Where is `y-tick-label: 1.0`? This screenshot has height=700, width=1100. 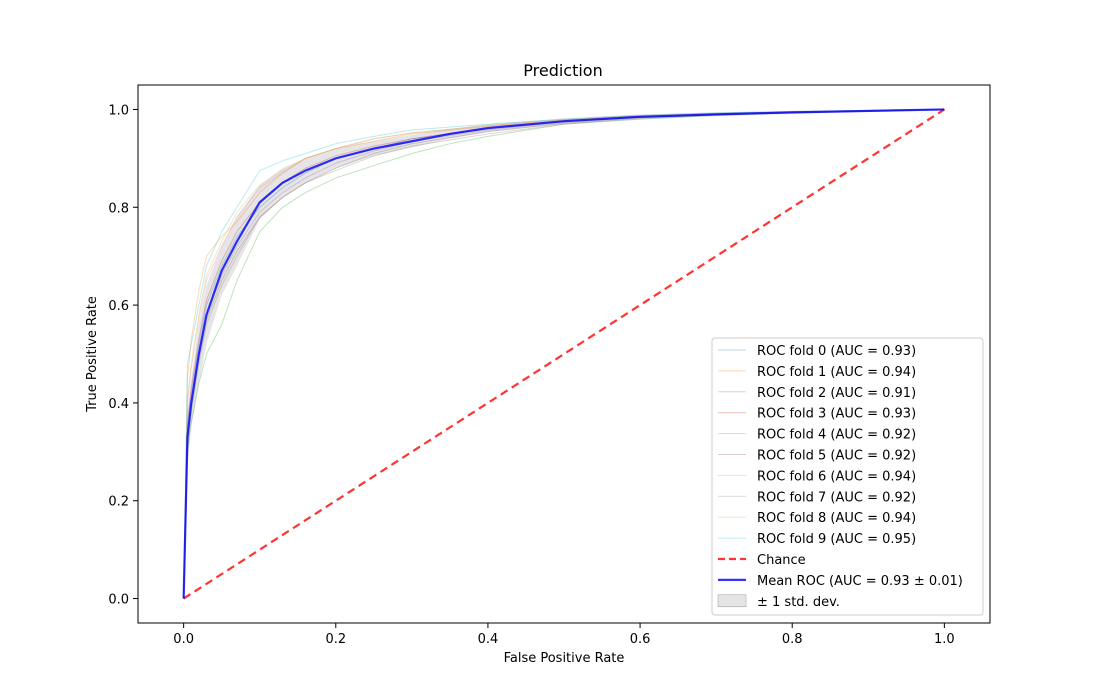
y-tick-label: 1.0 is located at coordinates (118, 110).